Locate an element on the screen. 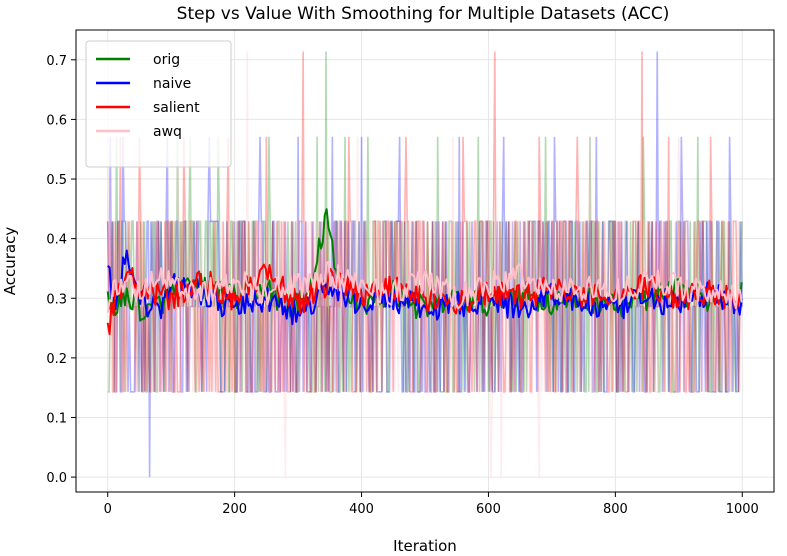 The image size is (787, 556). legend-label-orig: orig is located at coordinates (166, 60).